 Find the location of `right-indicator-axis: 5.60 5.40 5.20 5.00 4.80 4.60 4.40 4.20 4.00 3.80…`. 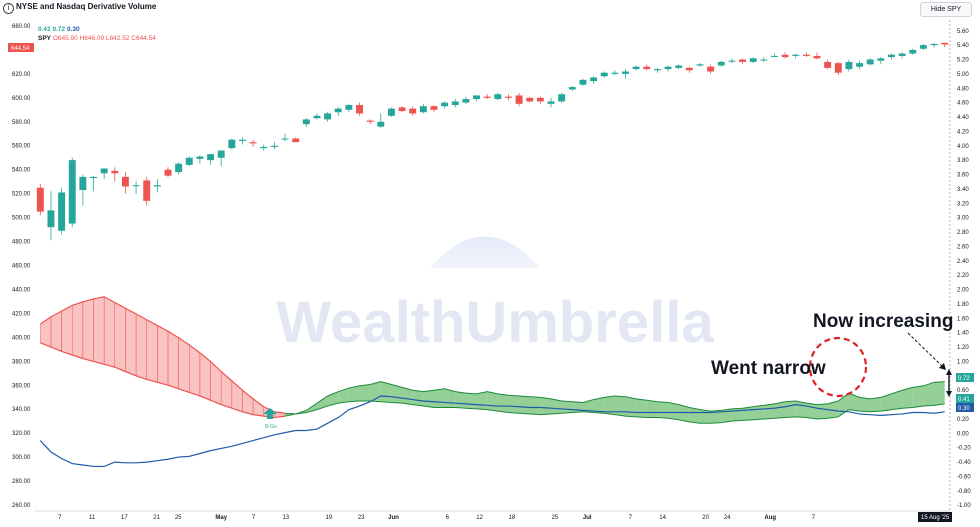

right-indicator-axis: 5.60 5.40 5.20 5.00 4.80 4.60 4.40 4.20 4.00 3.80… is located at coordinates (964, 269).